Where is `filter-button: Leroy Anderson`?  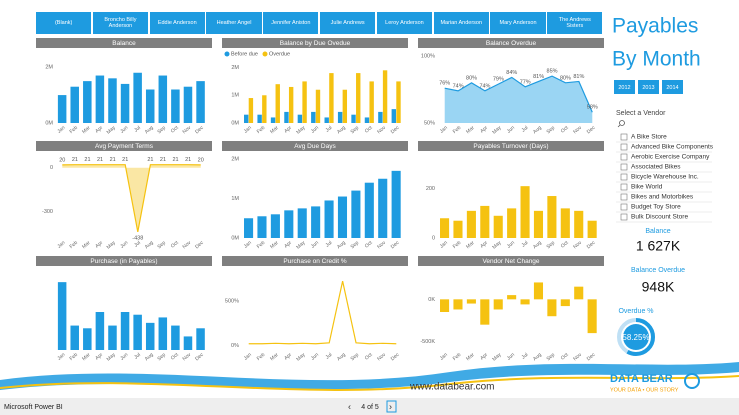
filter-button: Leroy Anderson is located at coordinates (404, 23).